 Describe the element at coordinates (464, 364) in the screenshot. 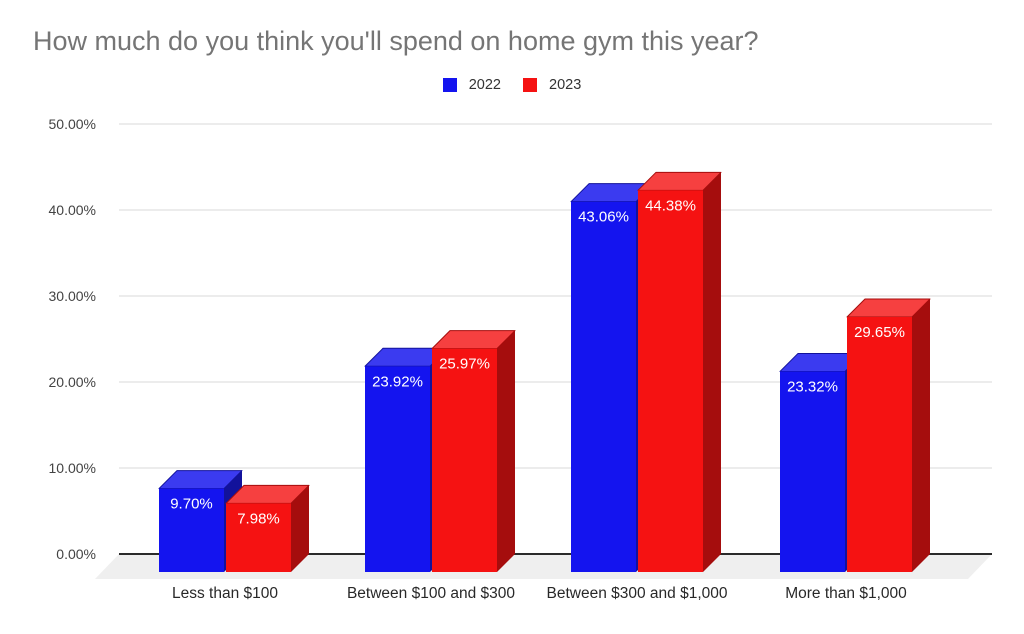

I see `bar-value-label: 25.97%` at that location.